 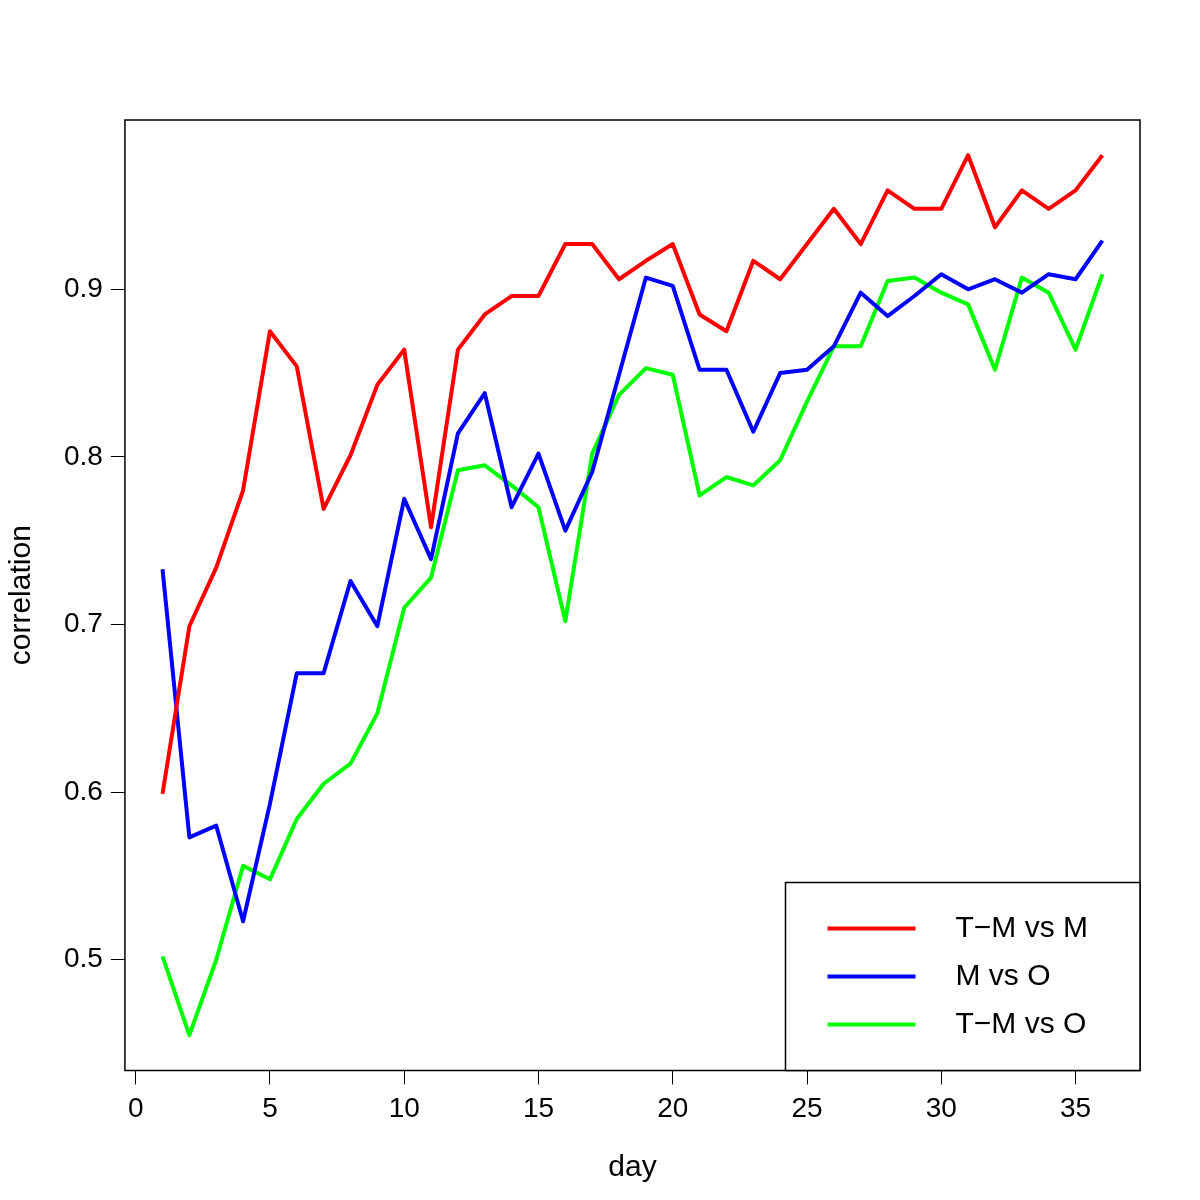 What do you see at coordinates (404, 1107) in the screenshot?
I see `x-tick-label: 10` at bounding box center [404, 1107].